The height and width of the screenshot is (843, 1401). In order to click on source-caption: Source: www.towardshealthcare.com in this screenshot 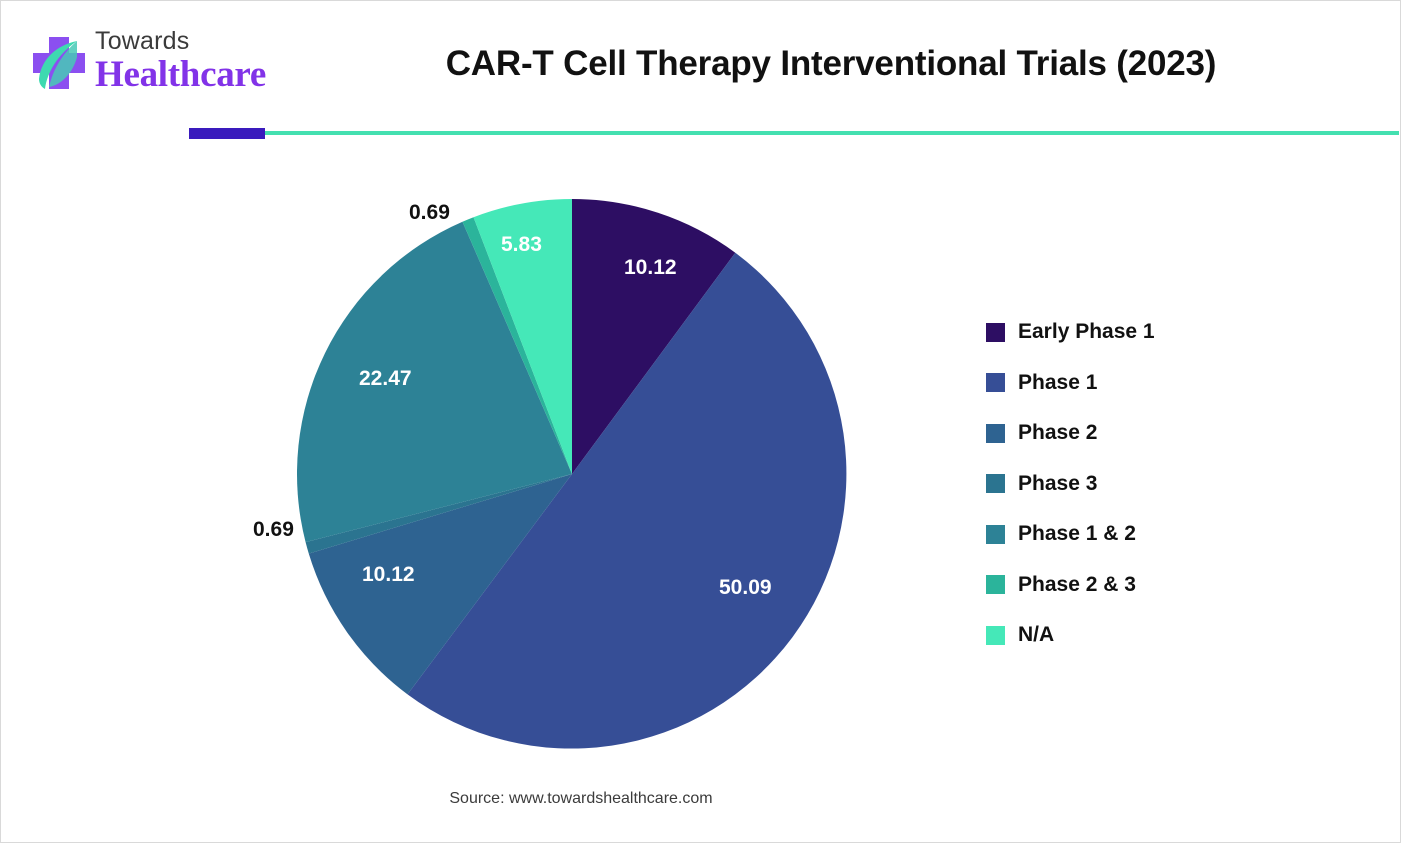, I will do `click(581, 798)`.